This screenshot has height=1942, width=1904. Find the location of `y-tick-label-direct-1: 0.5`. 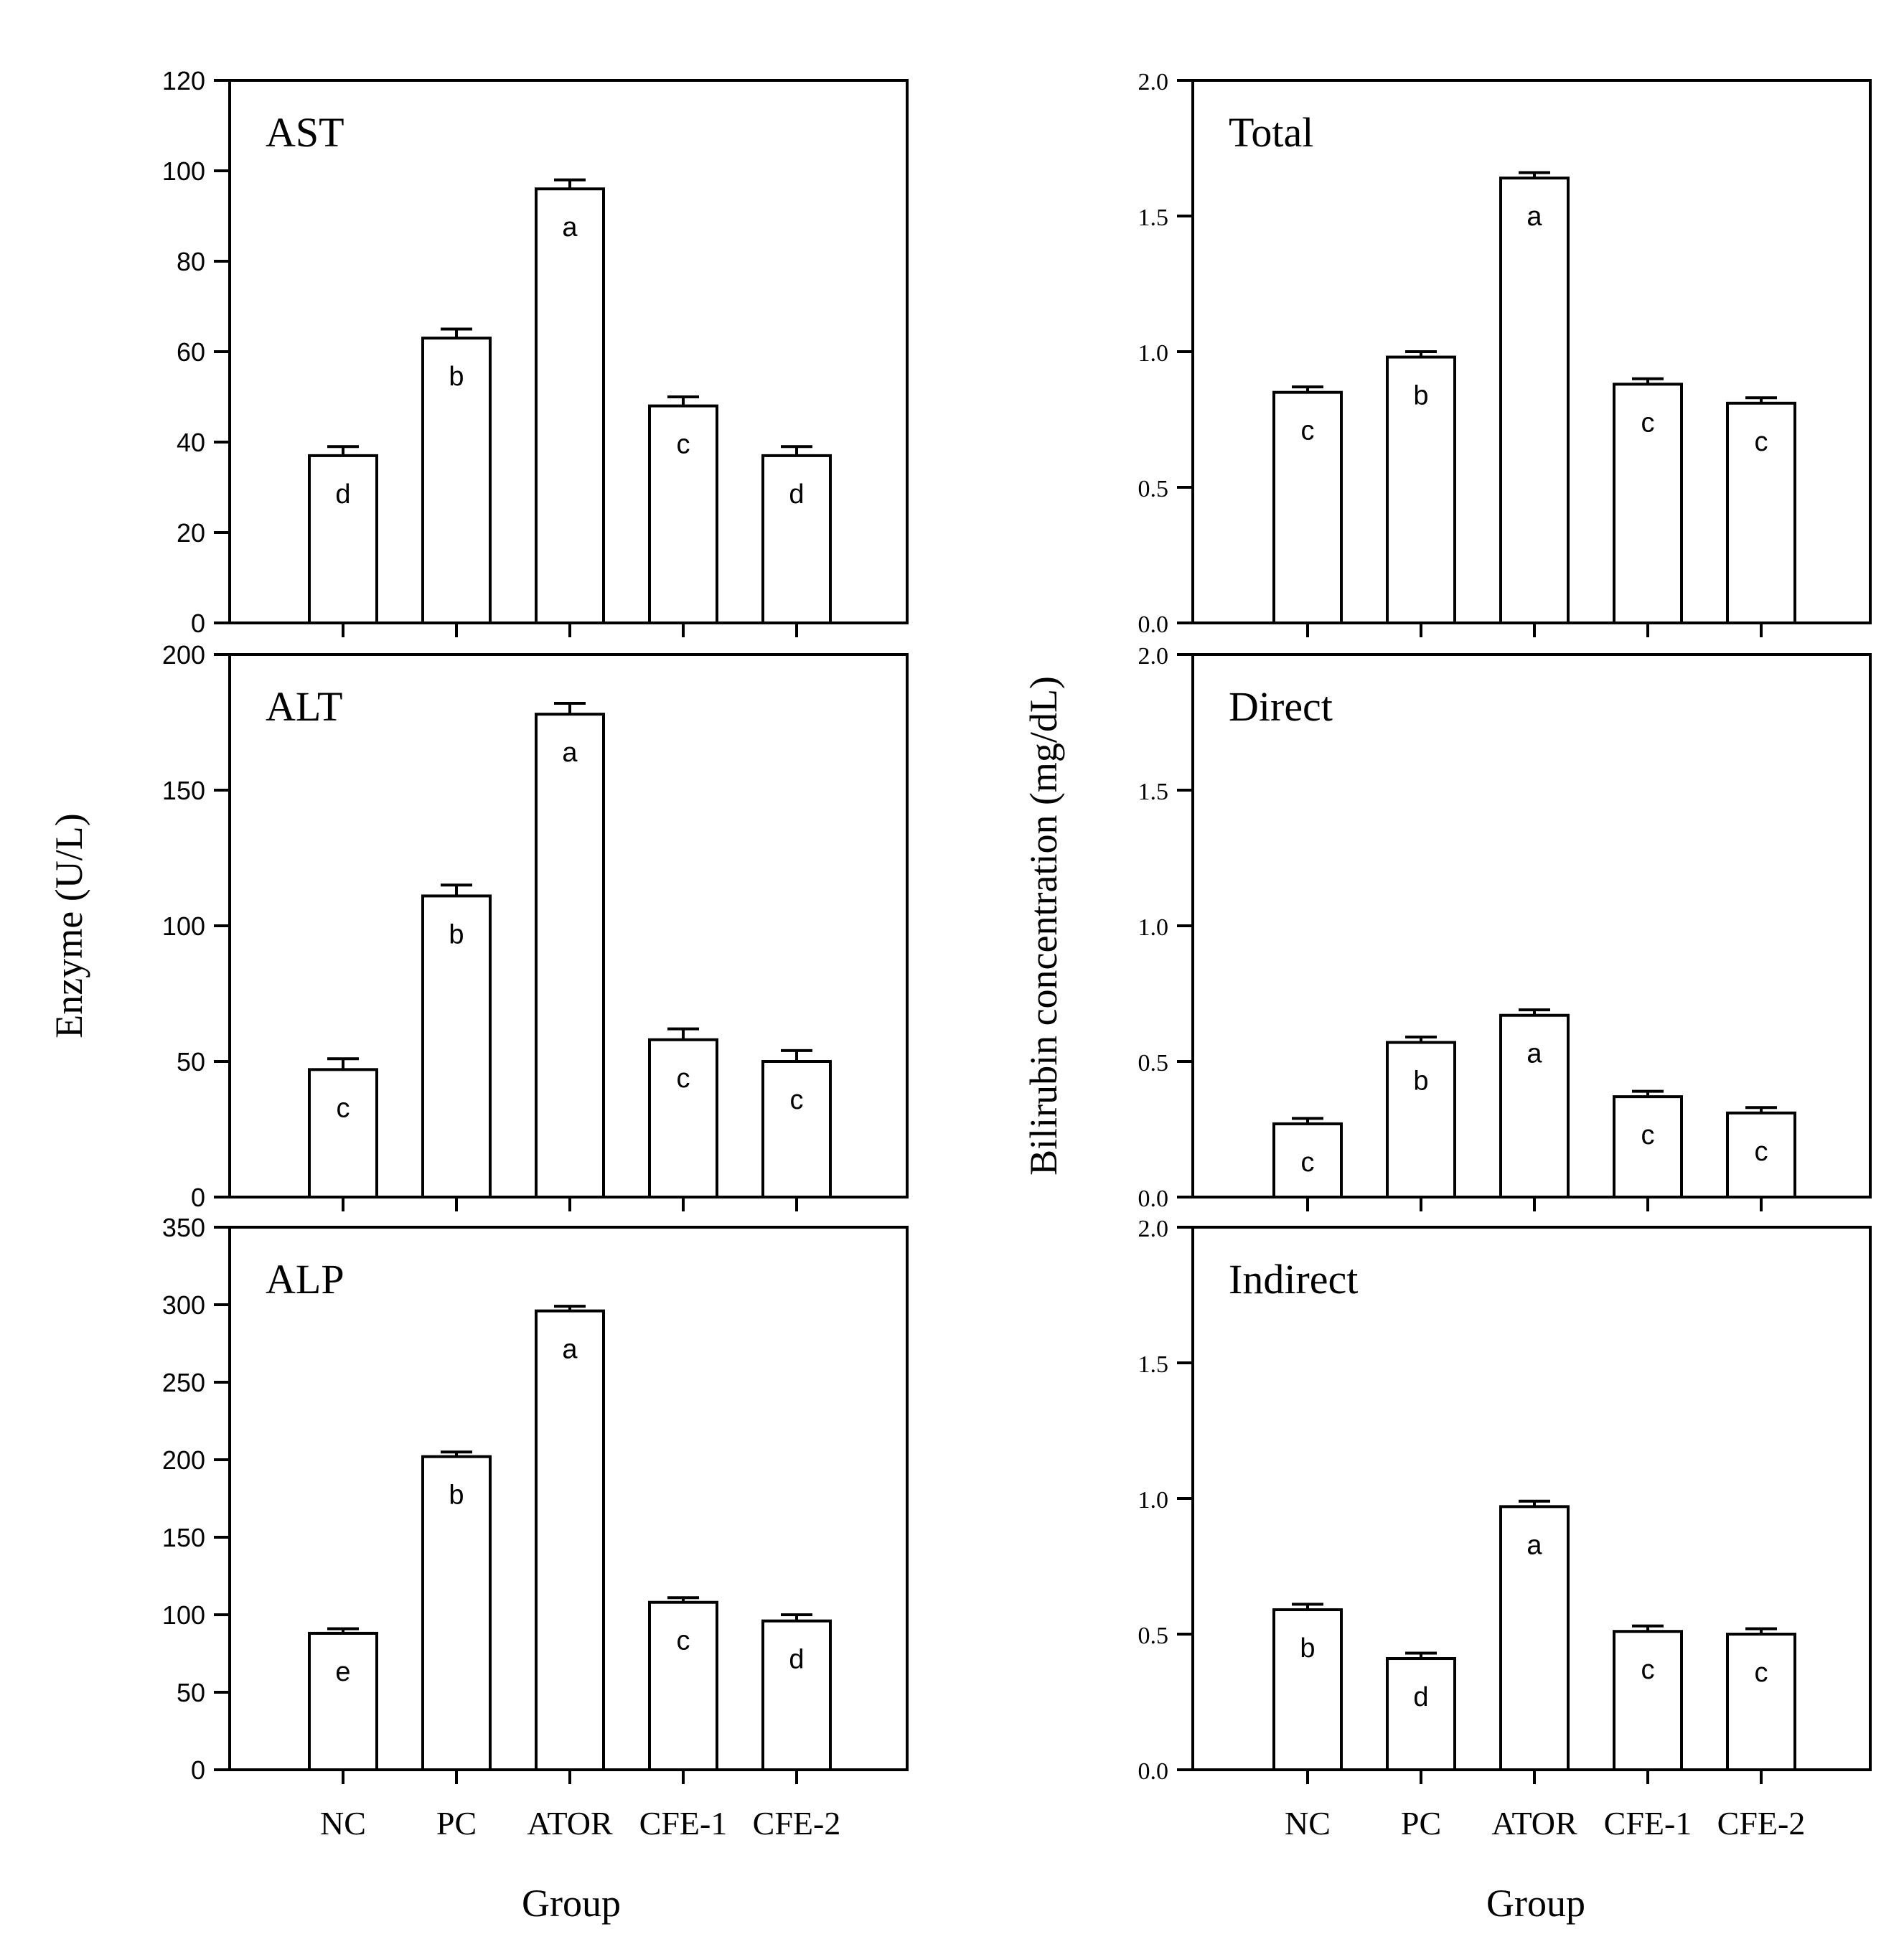

y-tick-label-direct-1: 0.5 is located at coordinates (1153, 1063).